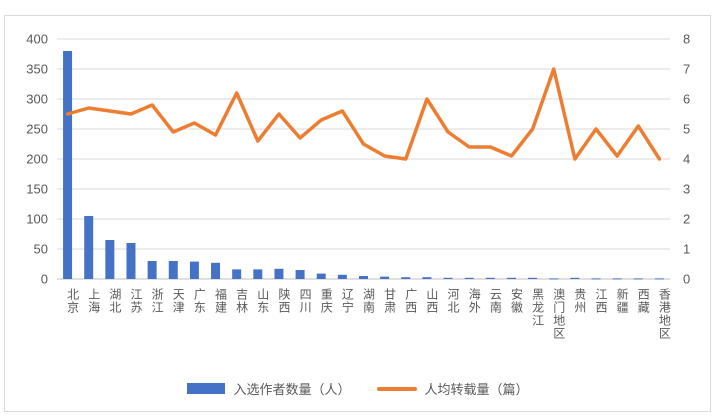  What do you see at coordinates (321, 276) in the screenshot?
I see `bar-重庆` at bounding box center [321, 276].